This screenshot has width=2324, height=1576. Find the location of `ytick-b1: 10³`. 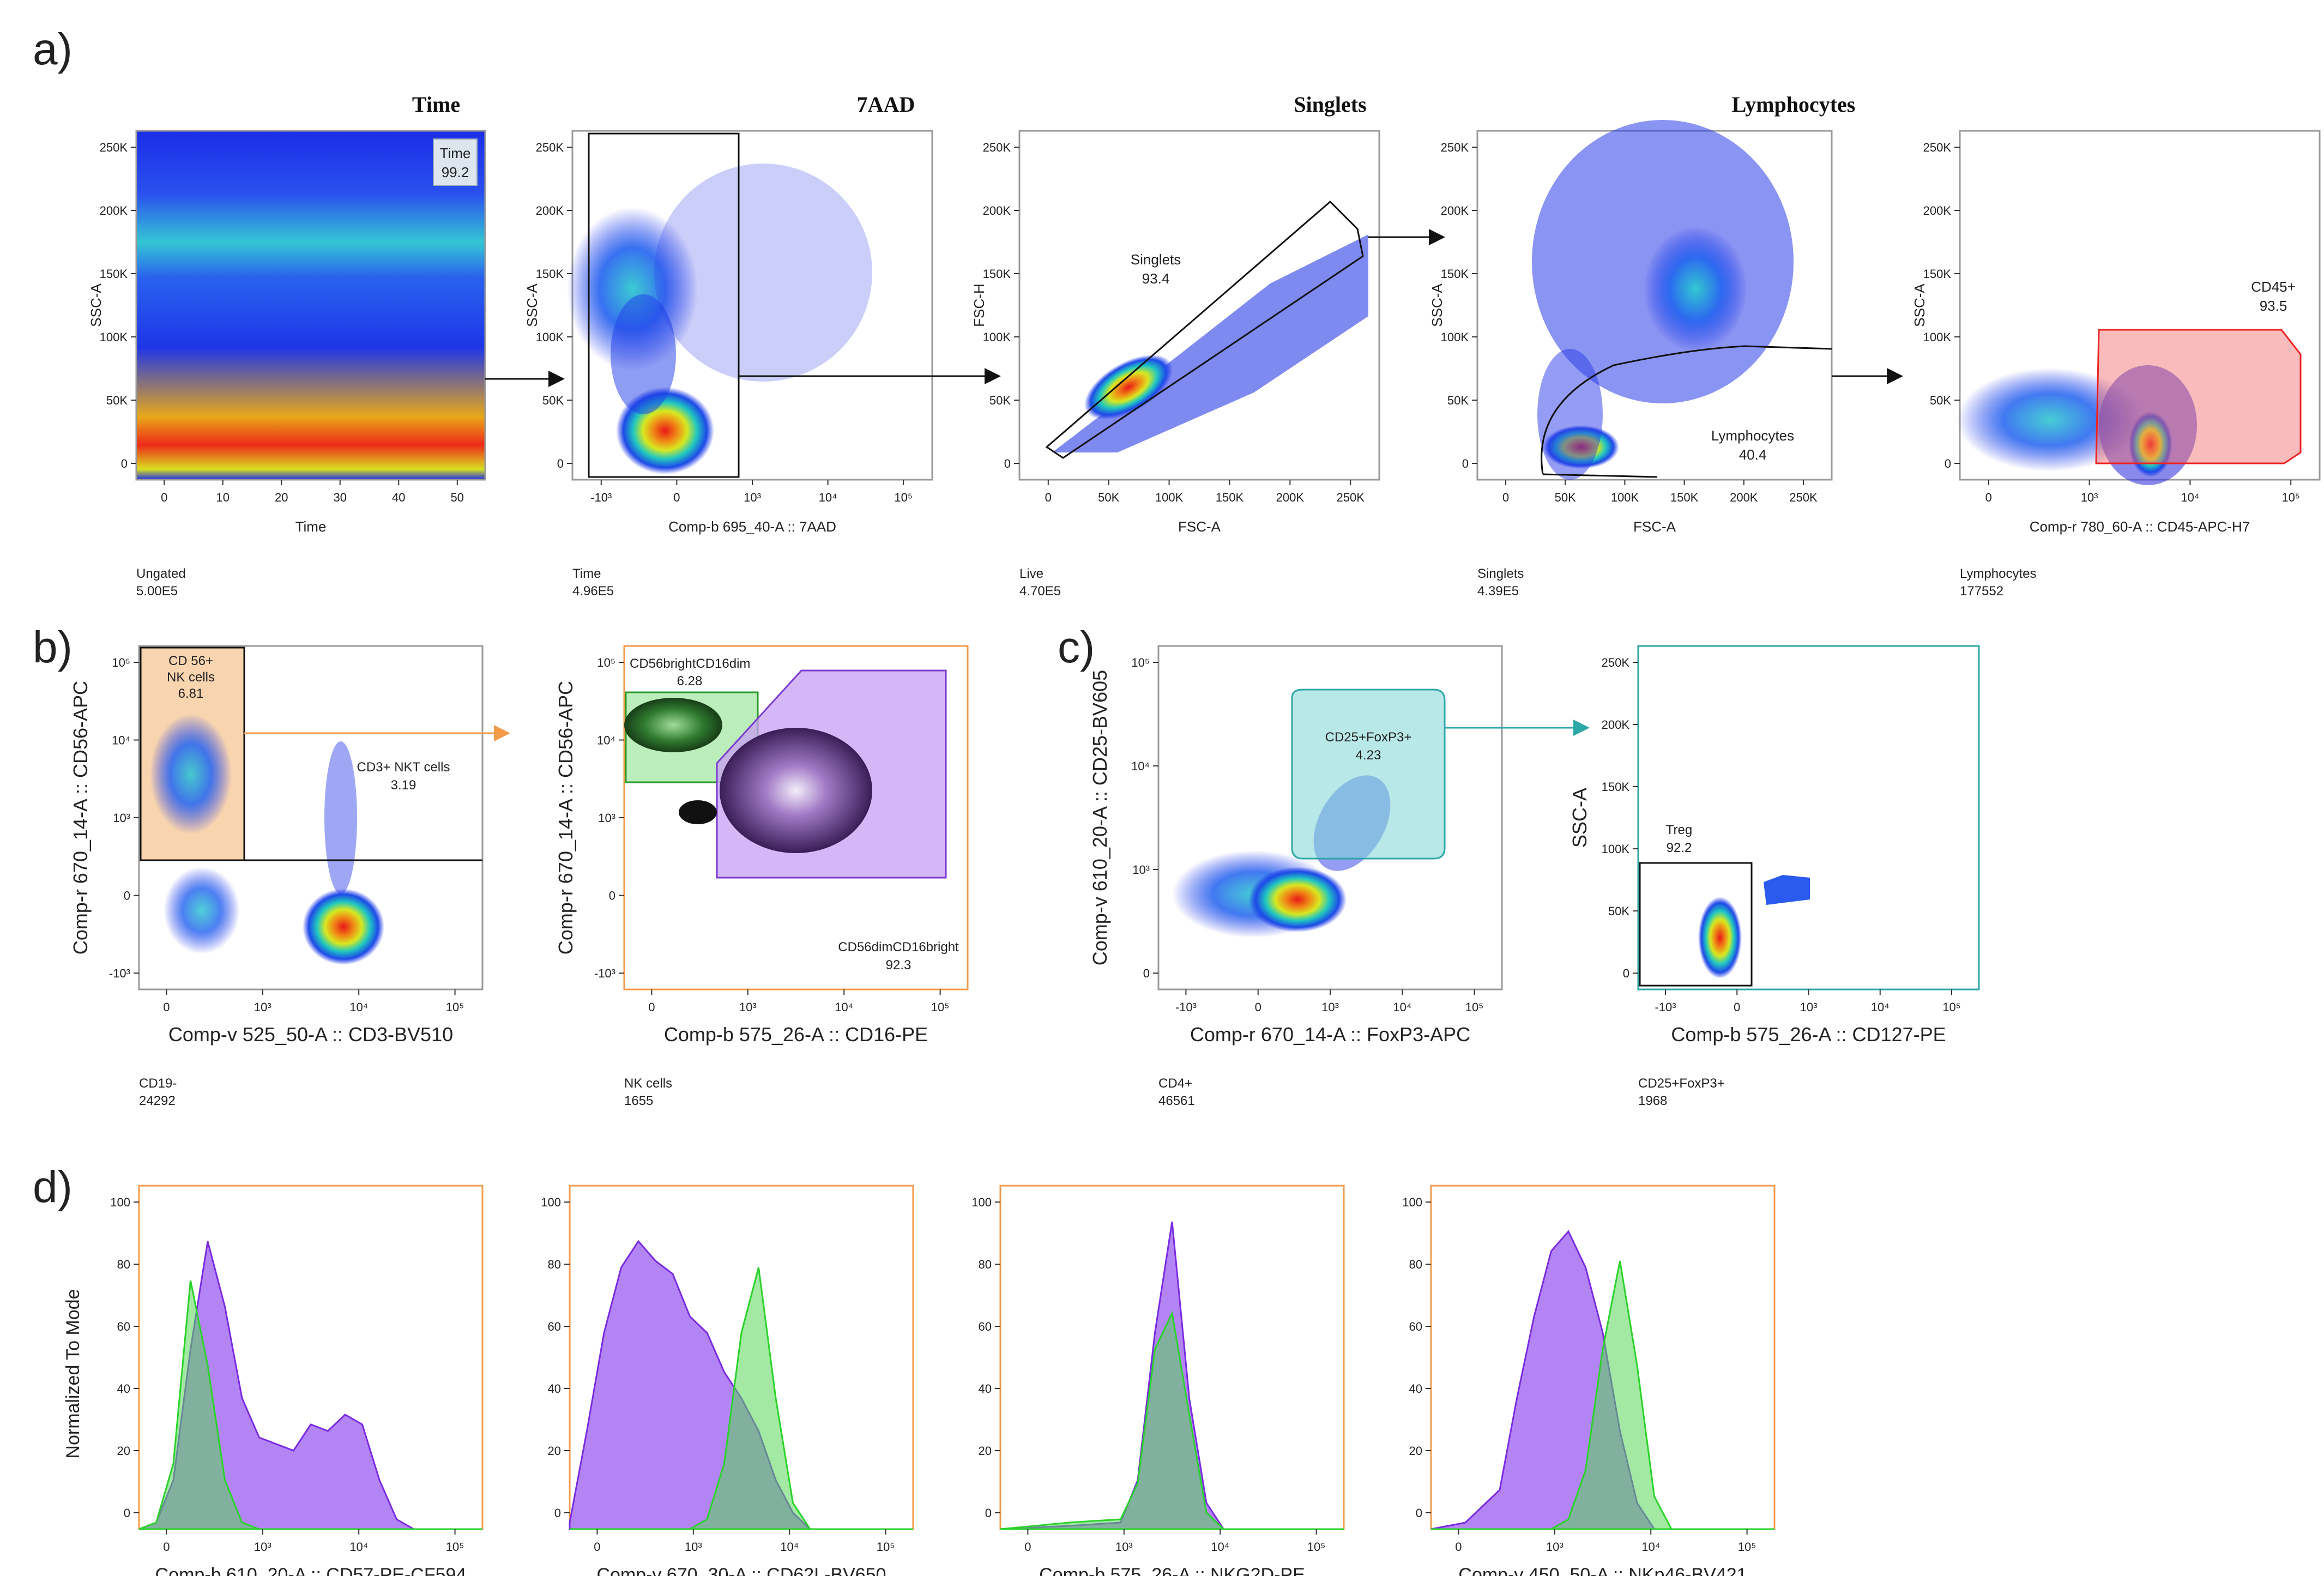

ytick-b1: 10³ is located at coordinates (121, 818).